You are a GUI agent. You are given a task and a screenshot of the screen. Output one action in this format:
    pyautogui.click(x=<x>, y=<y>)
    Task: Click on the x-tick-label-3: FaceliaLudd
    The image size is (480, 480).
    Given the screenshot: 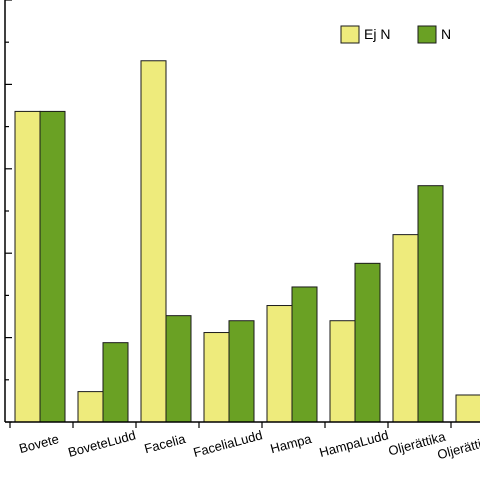 What is the action you would take?
    pyautogui.click(x=228, y=443)
    